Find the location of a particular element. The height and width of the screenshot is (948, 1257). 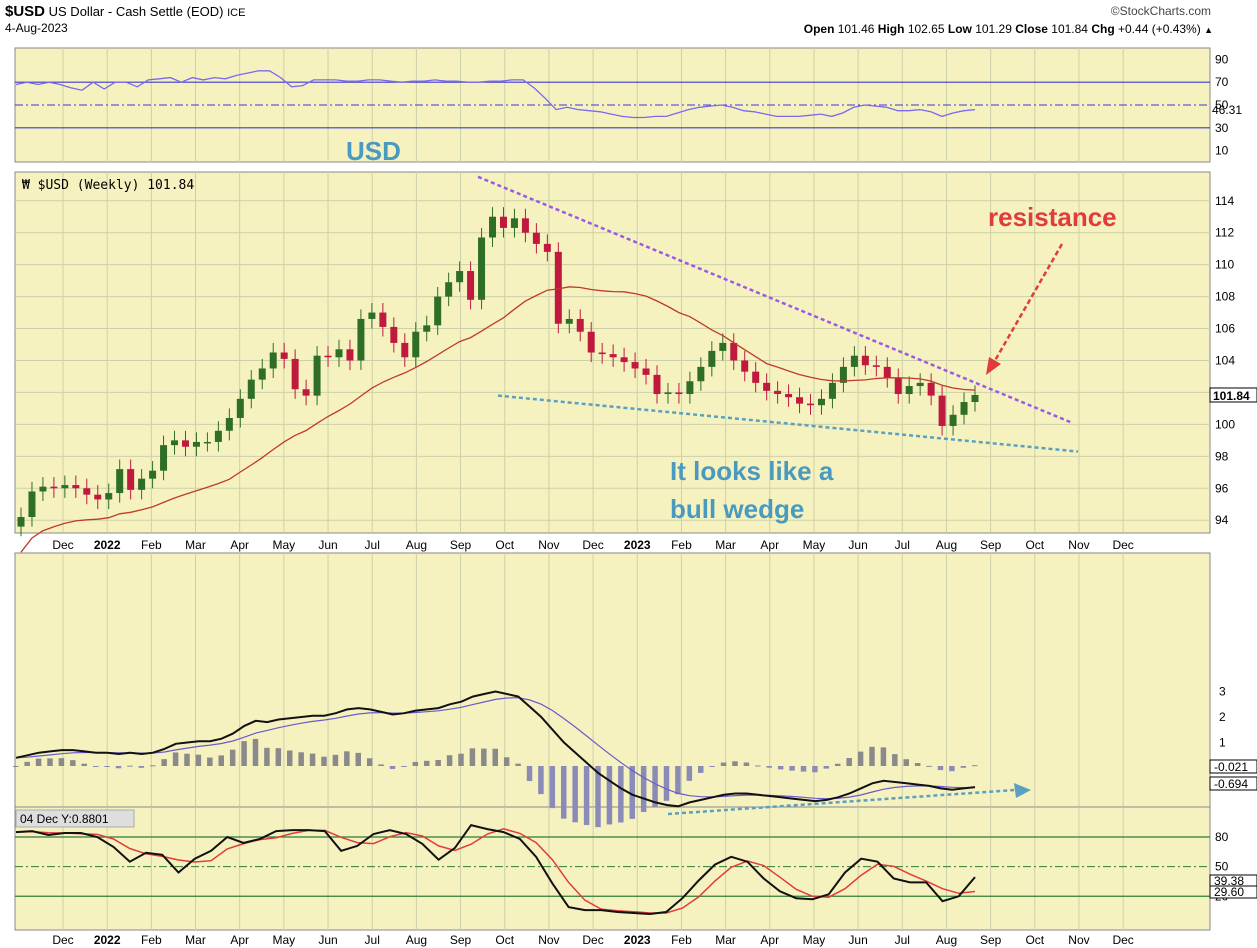

low-value: 101.29 is located at coordinates (993, 29).